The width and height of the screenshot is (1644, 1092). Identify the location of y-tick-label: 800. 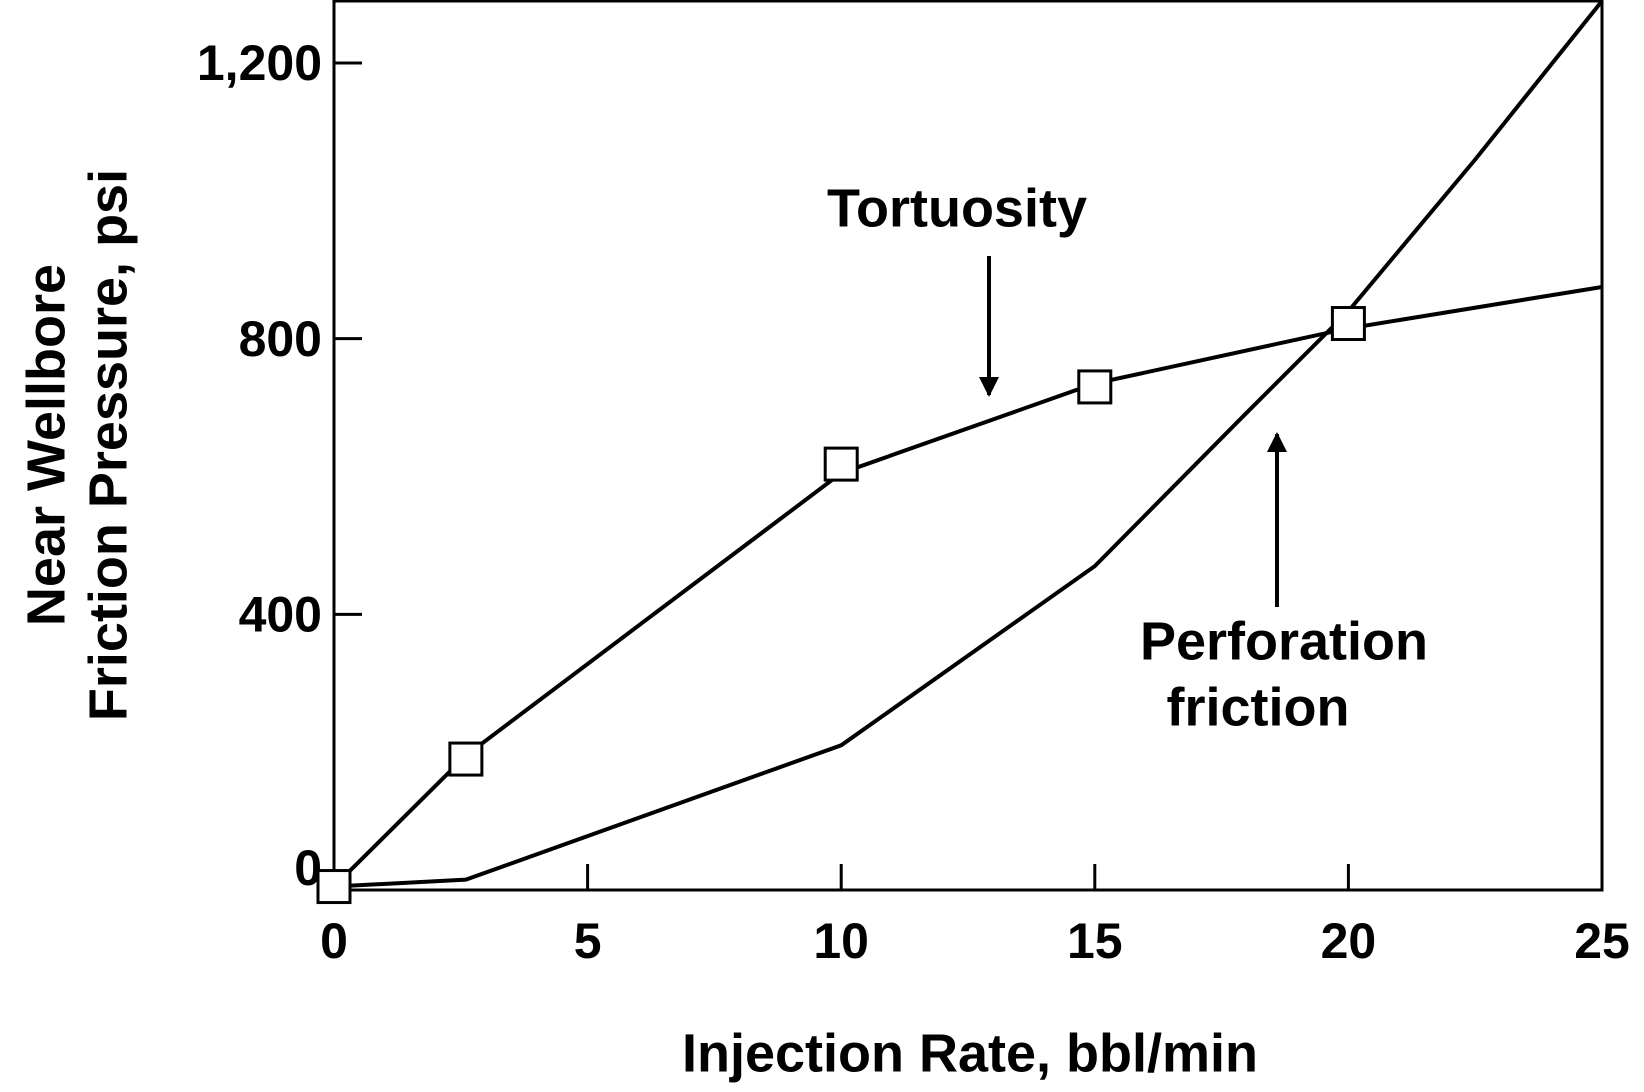
(280, 339).